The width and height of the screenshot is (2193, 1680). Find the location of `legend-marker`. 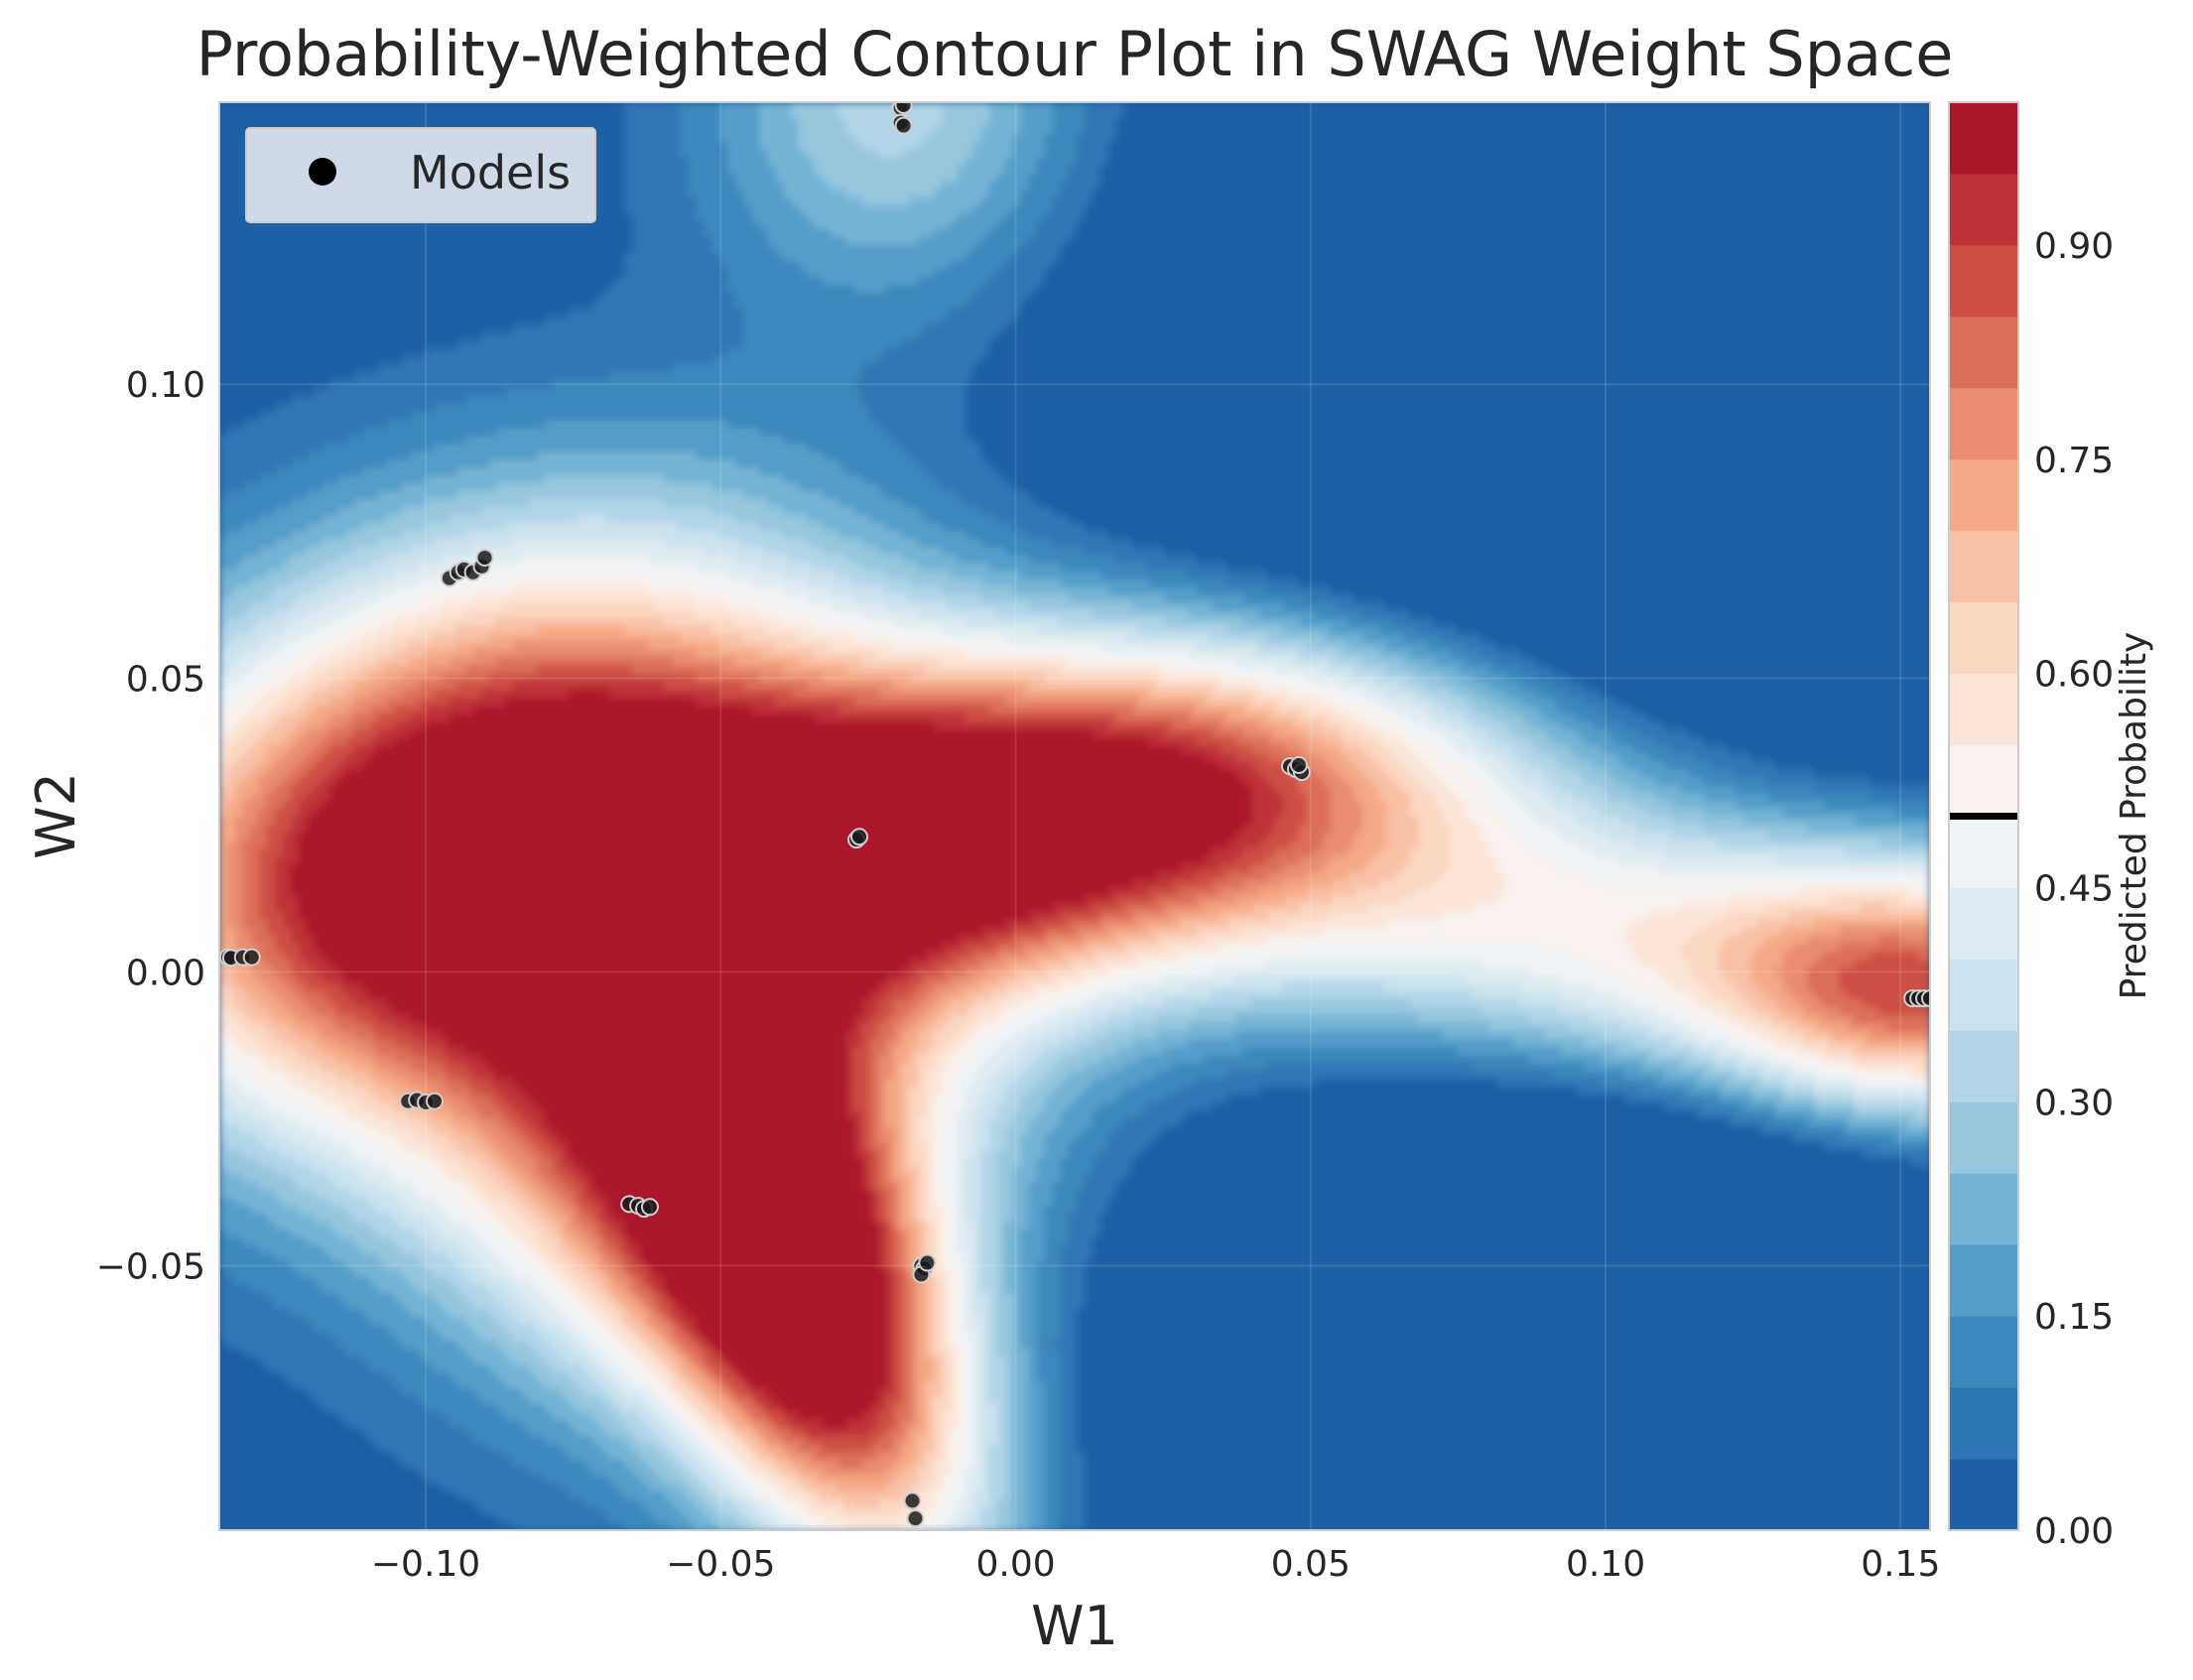

legend-marker is located at coordinates (322, 172).